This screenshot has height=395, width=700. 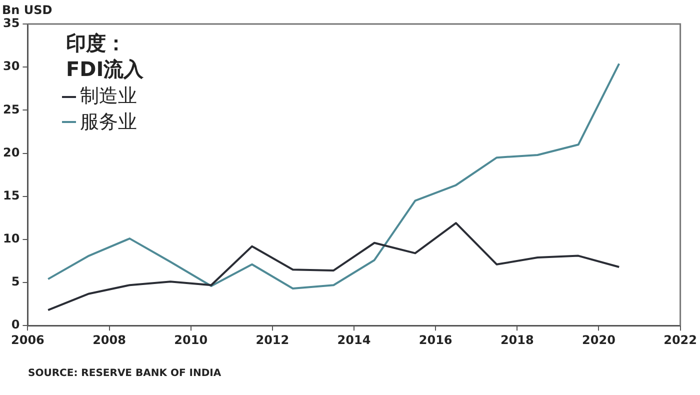 I want to click on source-note: SOURCE: RESERVE BANK OF INDIA, so click(x=125, y=373).